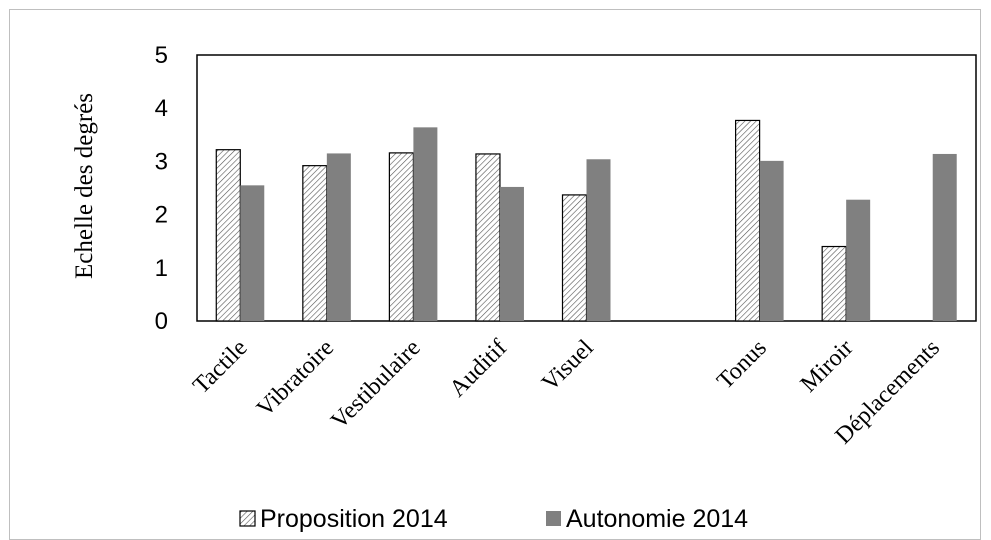 Image resolution: width=991 pixels, height=540 pixels. I want to click on y-tick-label: 1, so click(161, 268).